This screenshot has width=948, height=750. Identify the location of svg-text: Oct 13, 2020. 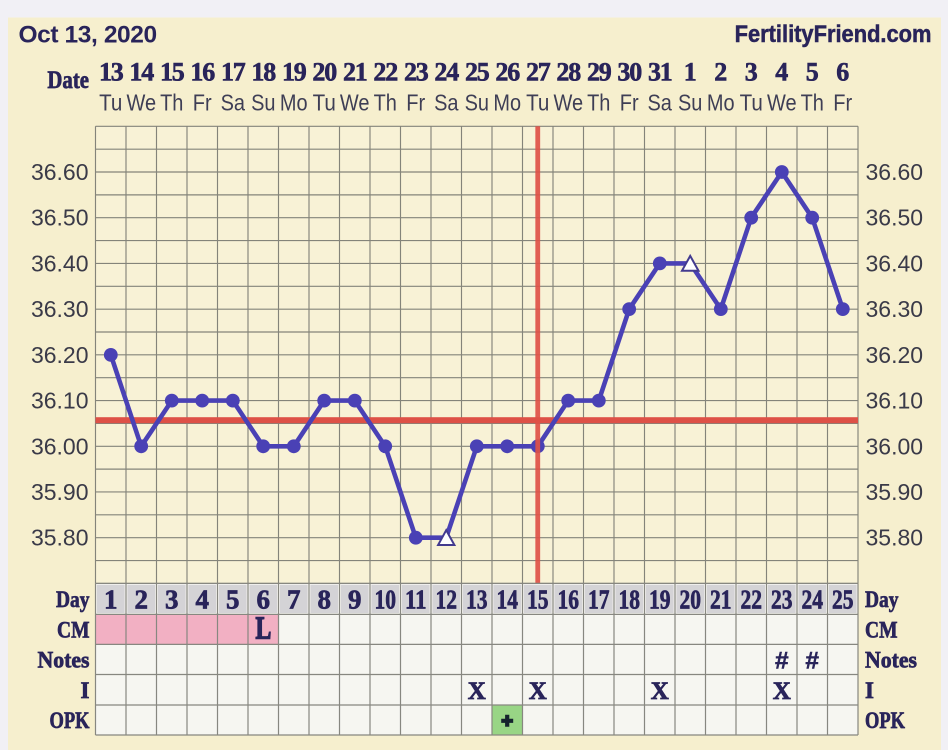
(88, 34).